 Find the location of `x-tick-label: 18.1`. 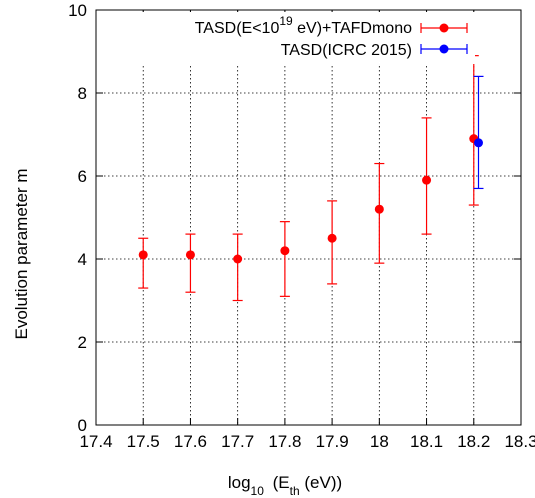

x-tick-label: 18.1 is located at coordinates (426, 441).